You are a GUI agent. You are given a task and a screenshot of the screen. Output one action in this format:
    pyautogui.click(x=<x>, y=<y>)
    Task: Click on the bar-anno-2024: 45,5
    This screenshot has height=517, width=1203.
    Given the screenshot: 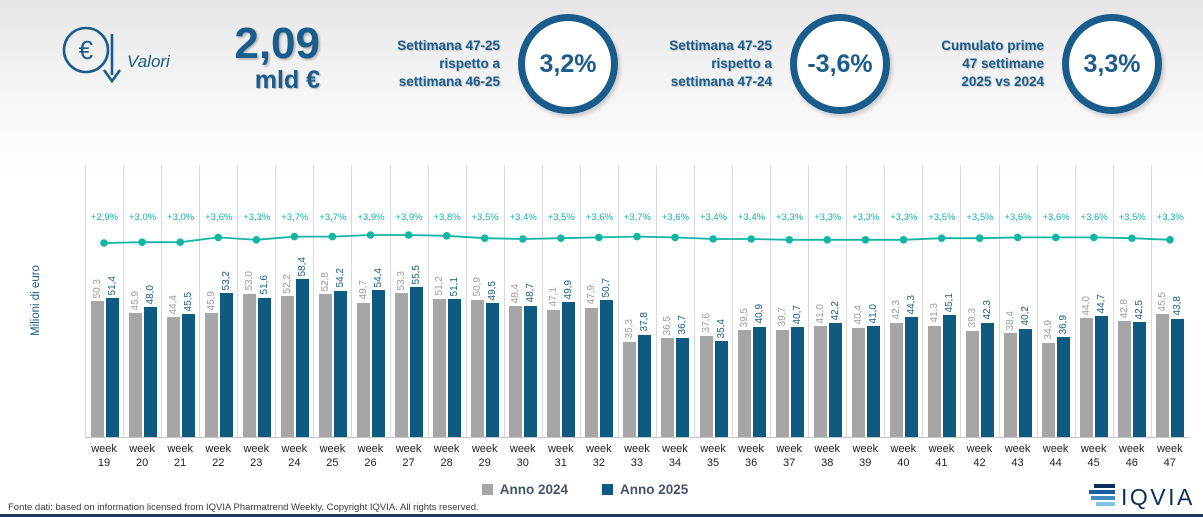 What is the action you would take?
    pyautogui.click(x=1163, y=364)
    